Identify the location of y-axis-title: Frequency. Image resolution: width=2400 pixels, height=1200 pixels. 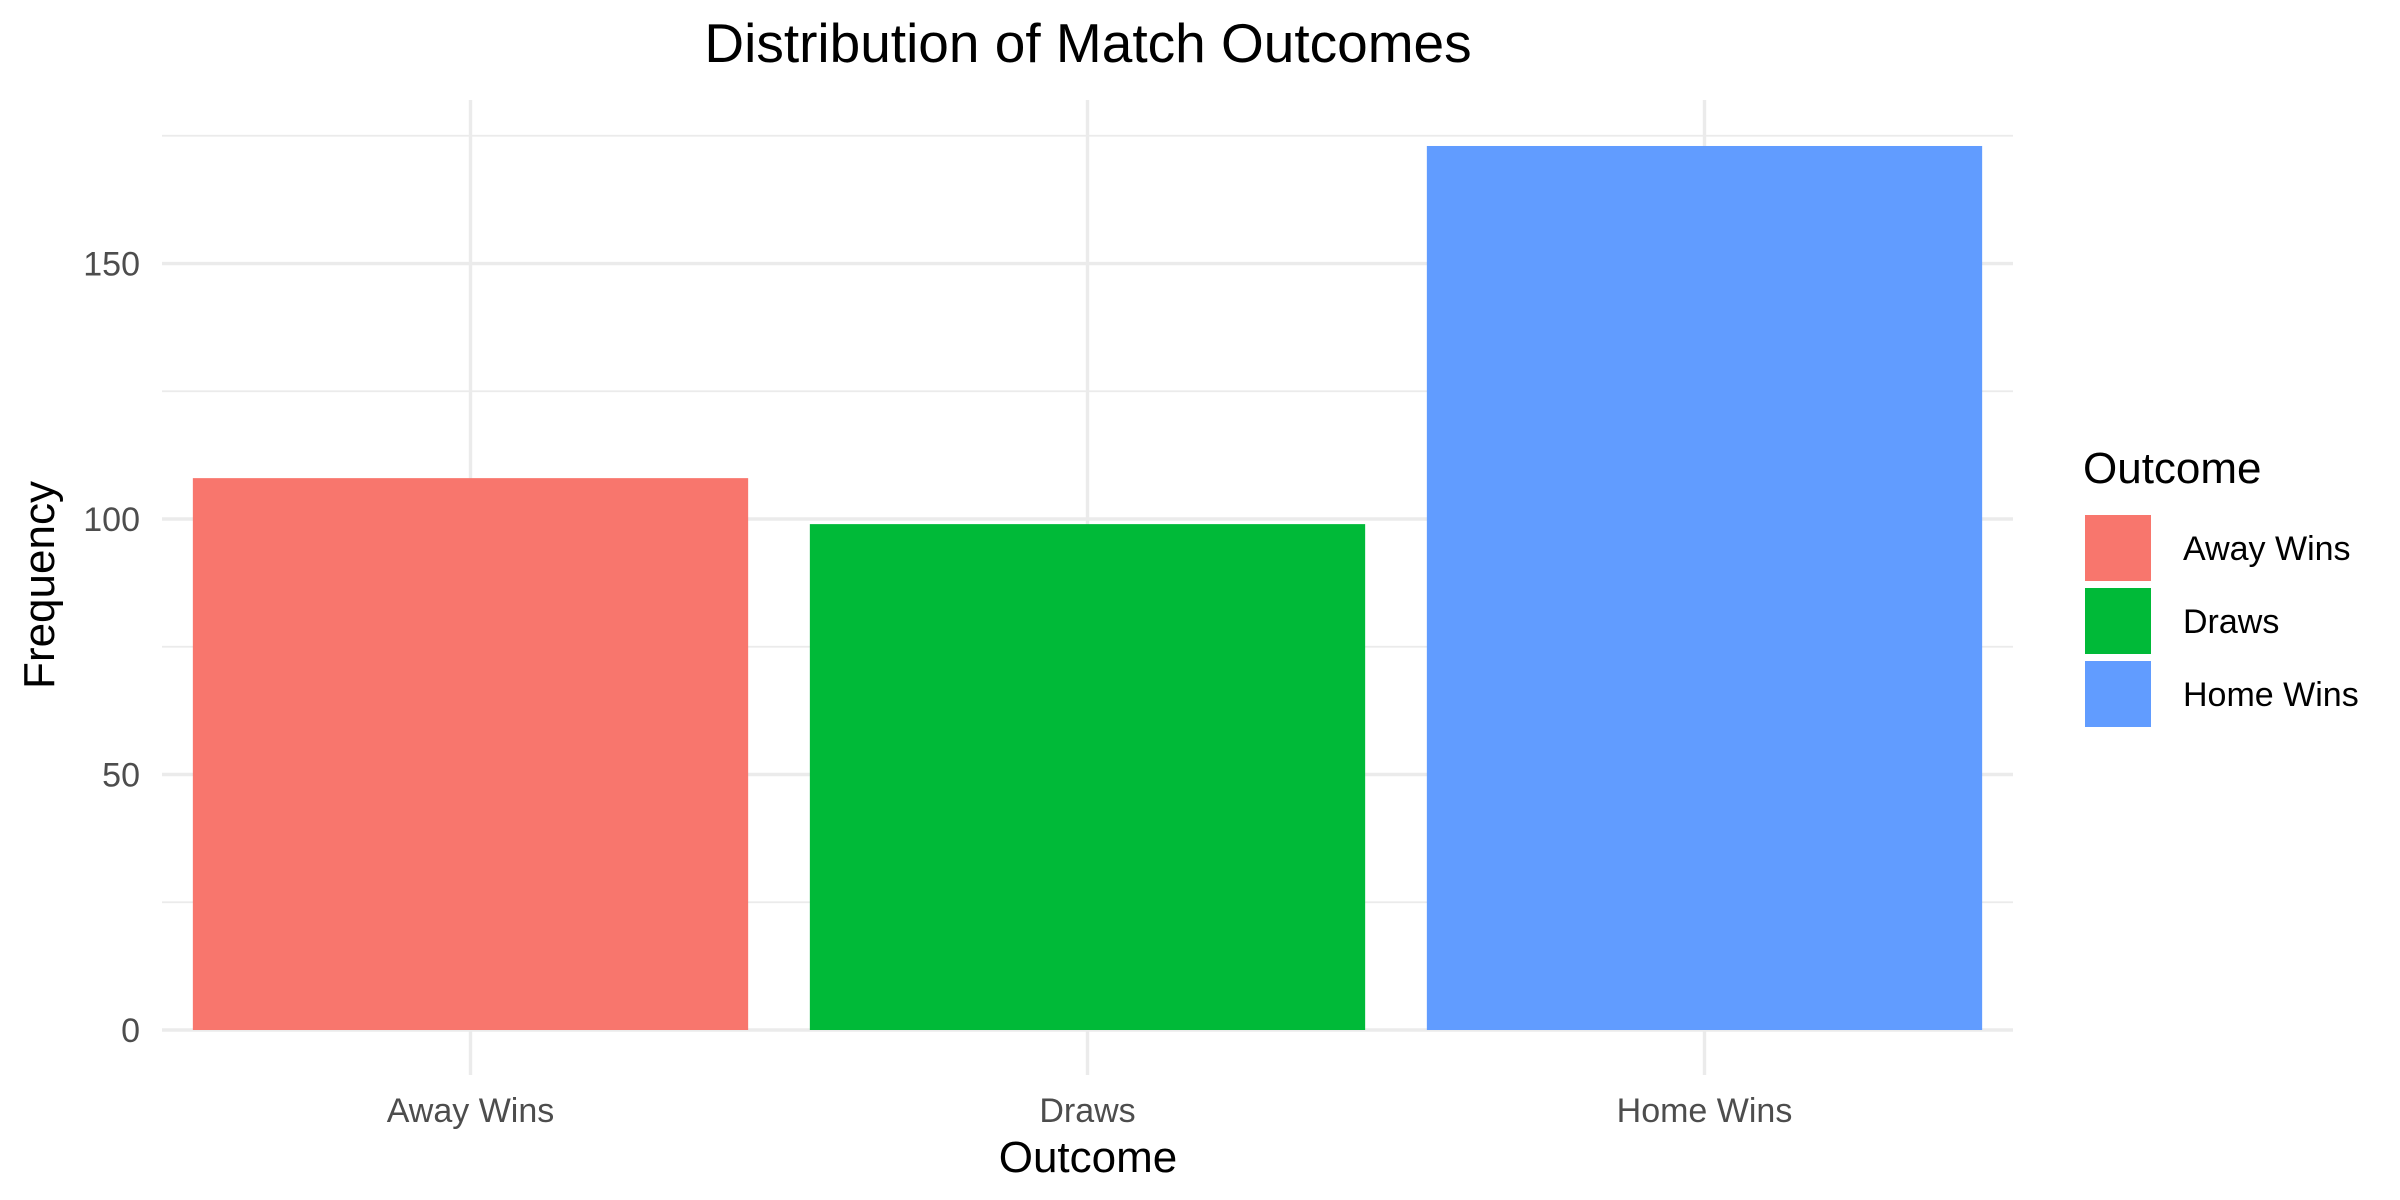
(39, 585).